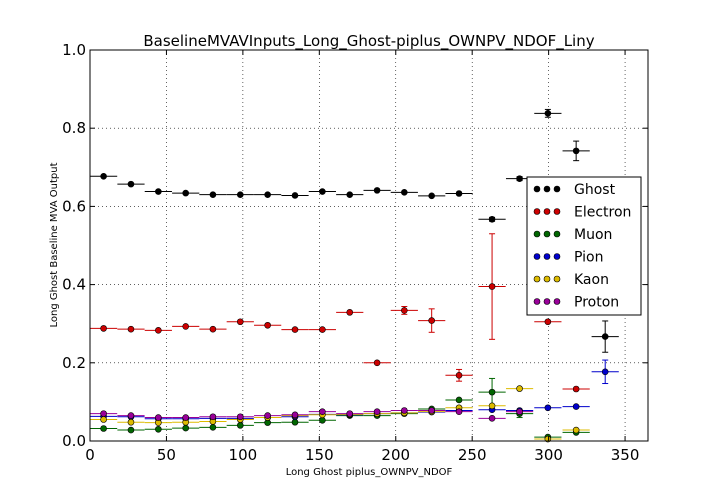 The image size is (720, 504). What do you see at coordinates (625, 455) in the screenshot?
I see `x-tick-label: 350` at bounding box center [625, 455].